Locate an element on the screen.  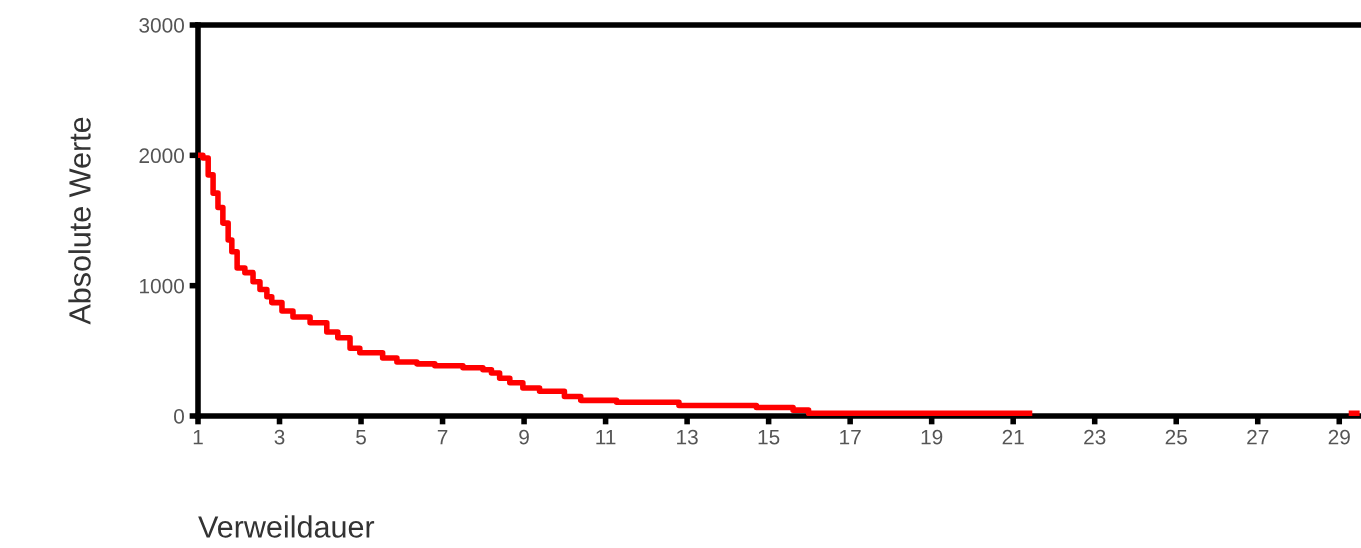
x-tick-label: 5 is located at coordinates (361, 437).